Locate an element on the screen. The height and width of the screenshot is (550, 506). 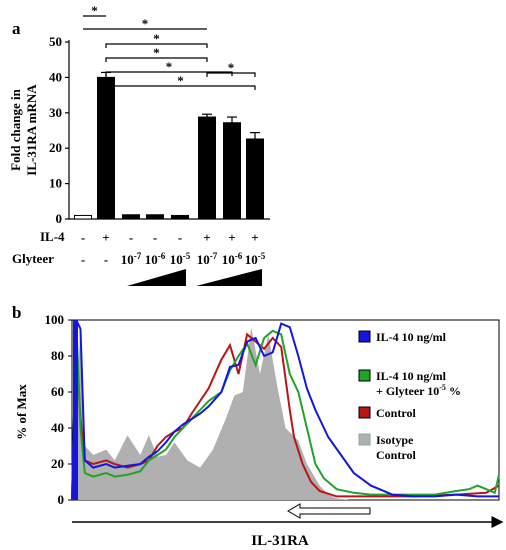
panel-b-xlabel: IL-31RA is located at coordinates (280, 541).